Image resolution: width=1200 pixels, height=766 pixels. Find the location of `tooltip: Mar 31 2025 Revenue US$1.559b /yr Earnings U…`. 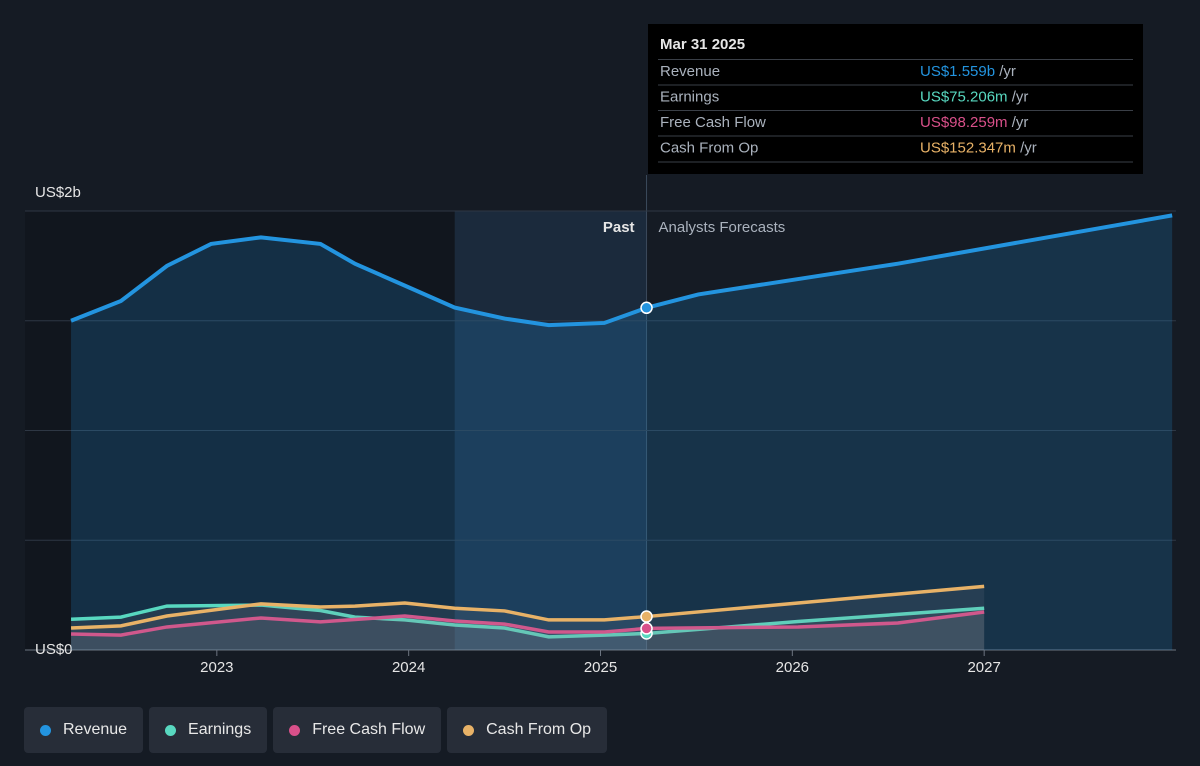

tooltip: Mar 31 2025 Revenue US$1.559b /yr Earnings U… is located at coordinates (895, 99).